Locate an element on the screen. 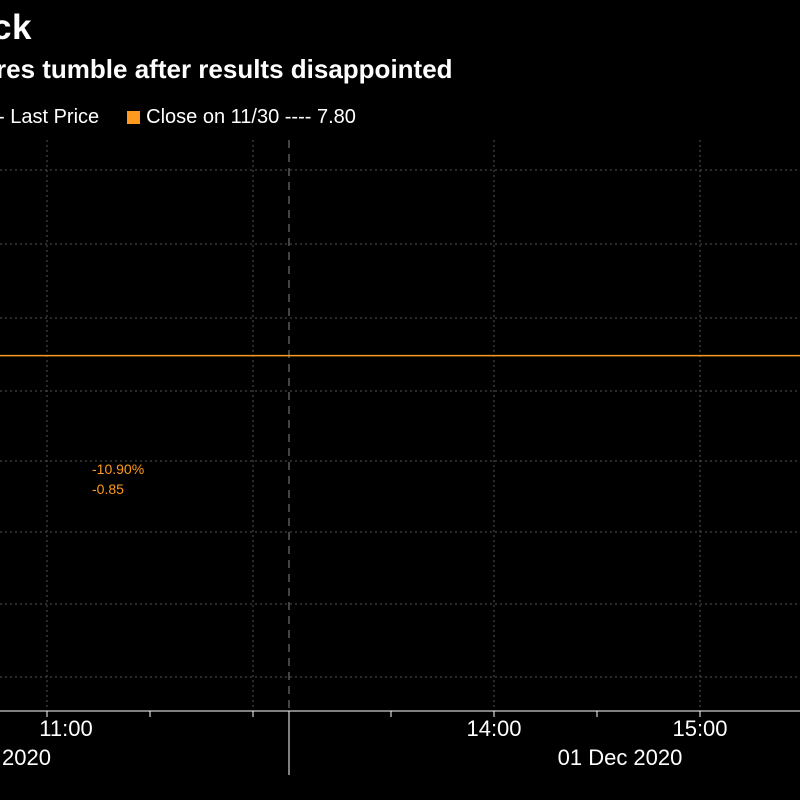  annotation-percent-change: -10.90% is located at coordinates (118, 469).